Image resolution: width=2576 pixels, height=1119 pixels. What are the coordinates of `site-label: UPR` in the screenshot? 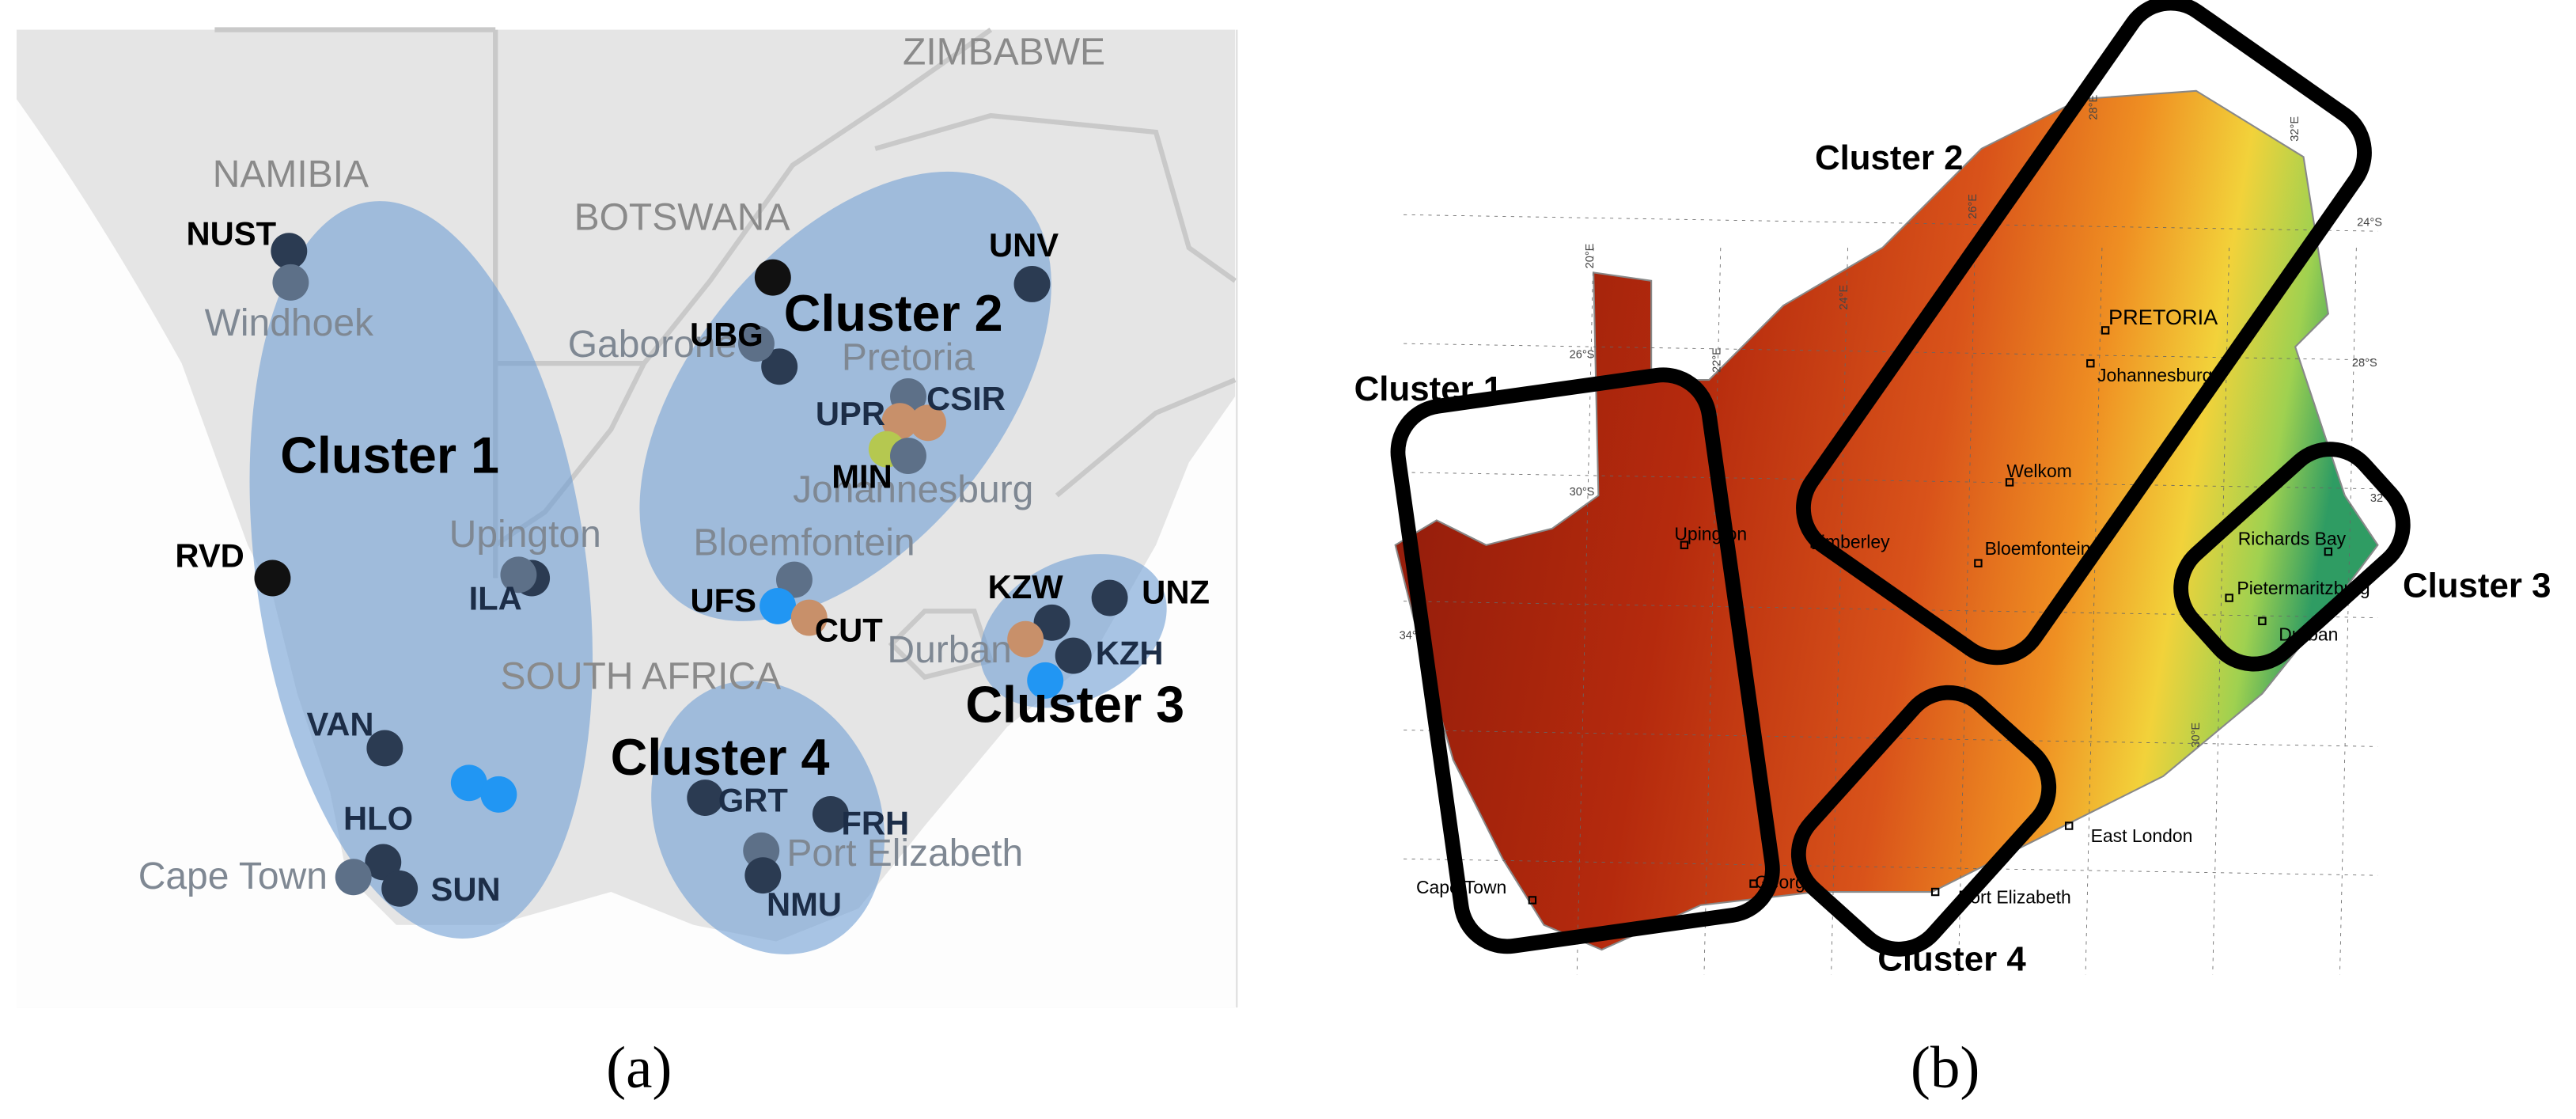 It's located at (851, 413).